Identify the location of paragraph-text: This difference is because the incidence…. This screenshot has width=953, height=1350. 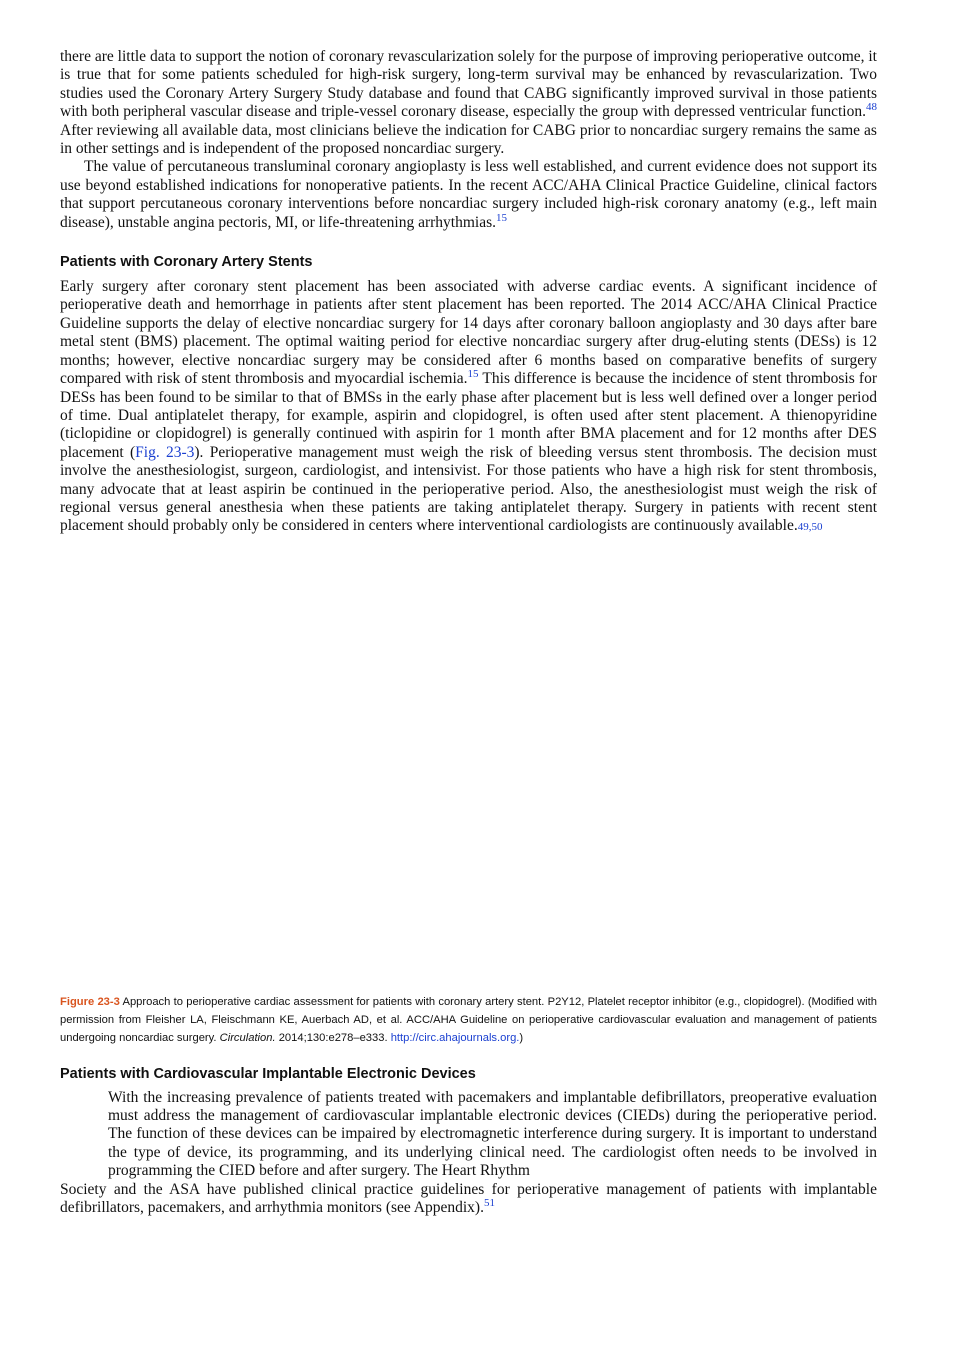
(468, 415).